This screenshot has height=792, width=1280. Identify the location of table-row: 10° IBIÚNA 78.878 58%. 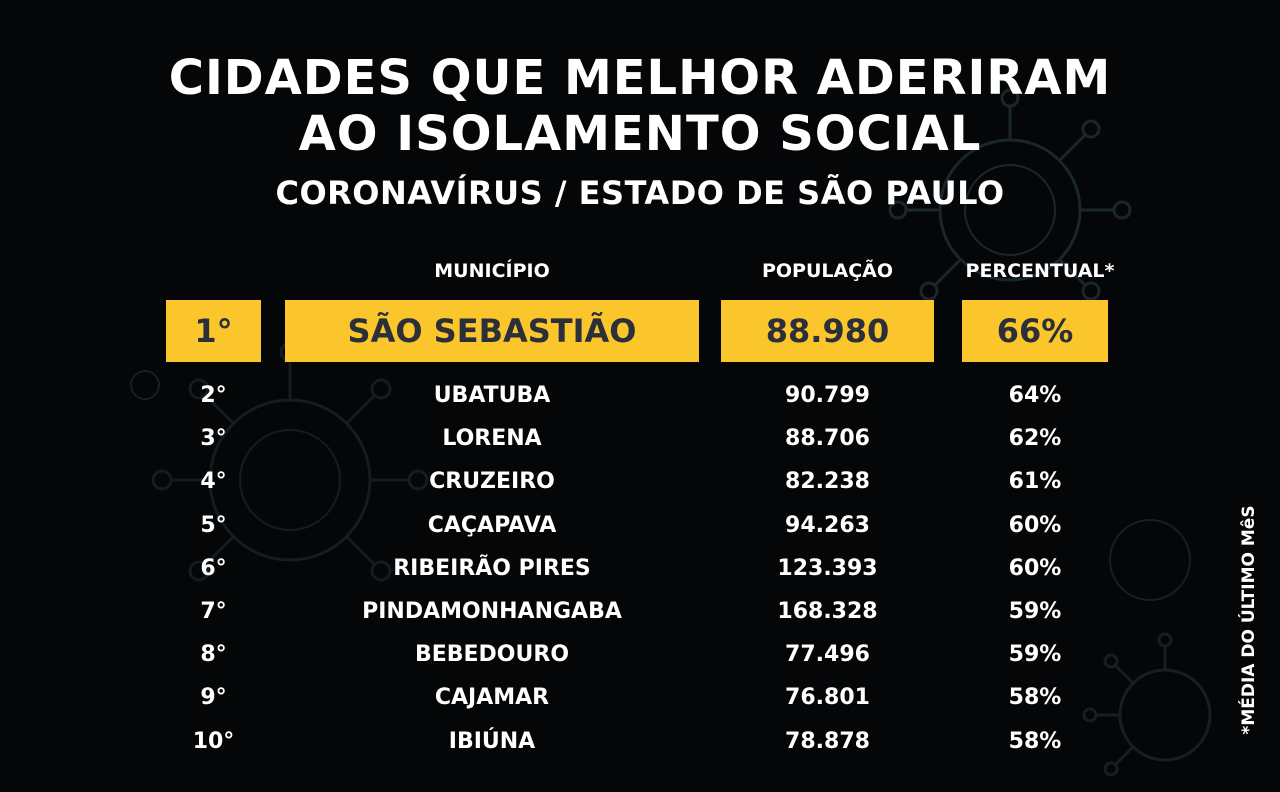
(640, 743).